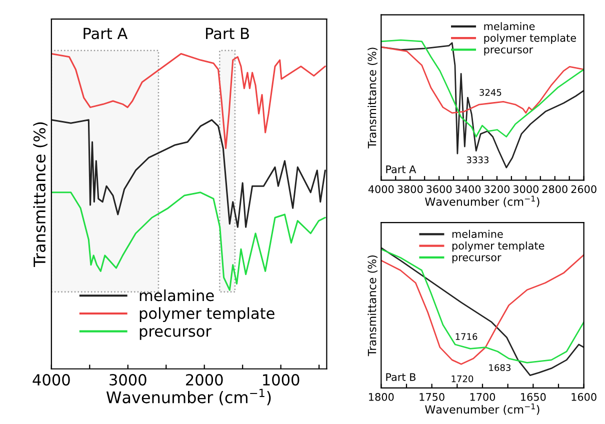 The height and width of the screenshot is (424, 605). I want to click on x-tick-label: 1000, so click(281, 380).